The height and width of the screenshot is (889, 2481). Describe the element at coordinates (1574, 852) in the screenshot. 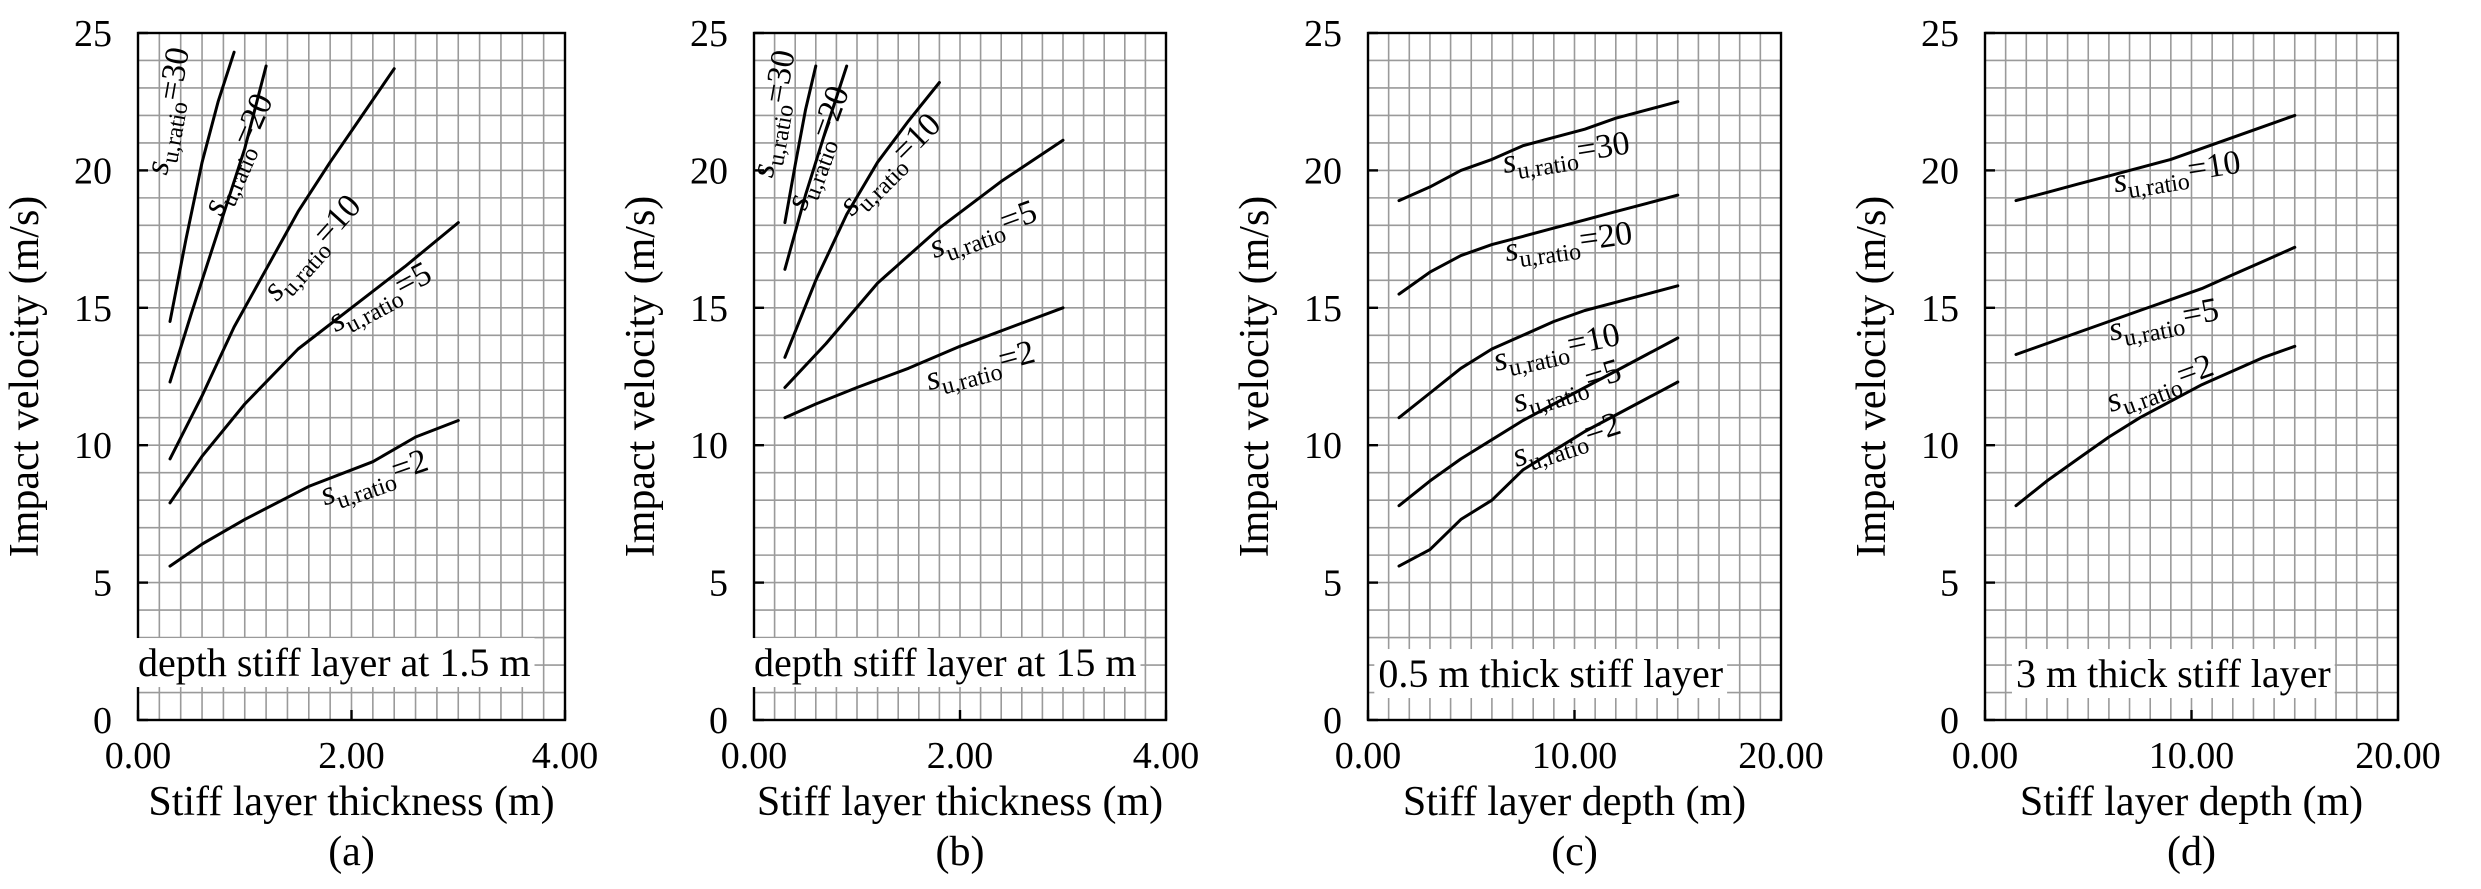

I see `panel-label: (c)` at that location.